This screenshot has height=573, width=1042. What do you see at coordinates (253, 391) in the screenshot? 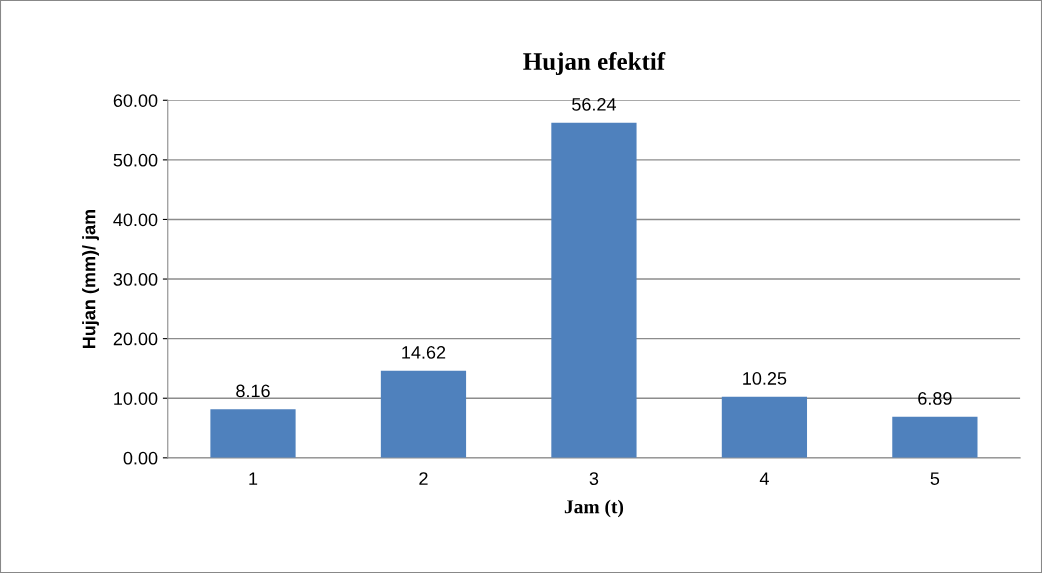
I see `data-label: 8.16` at bounding box center [253, 391].